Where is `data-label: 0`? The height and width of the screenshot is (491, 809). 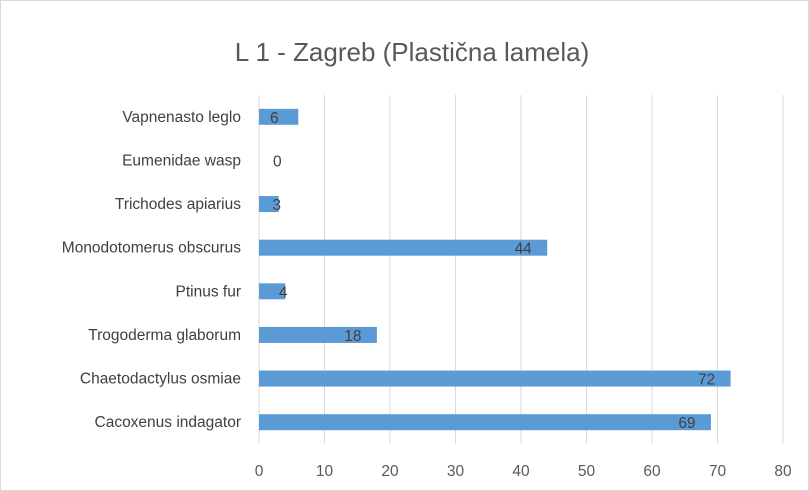
data-label: 0 is located at coordinates (277, 161).